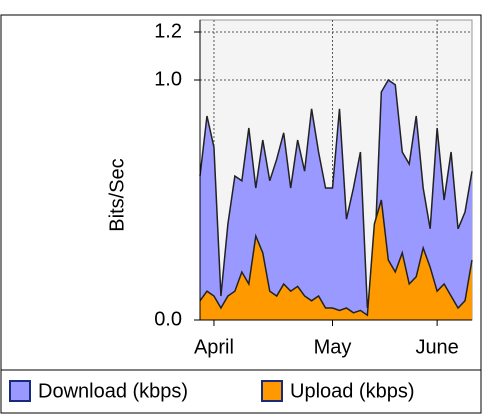 Image resolution: width=482 pixels, height=419 pixels. I want to click on legend-label: Upload (kbps), so click(352, 391).